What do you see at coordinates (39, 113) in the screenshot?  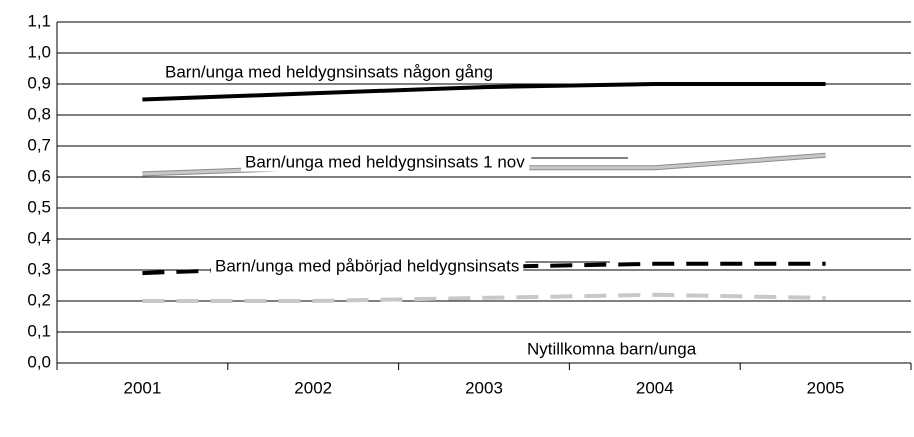 I see `y-tick-label: 0,8` at bounding box center [39, 113].